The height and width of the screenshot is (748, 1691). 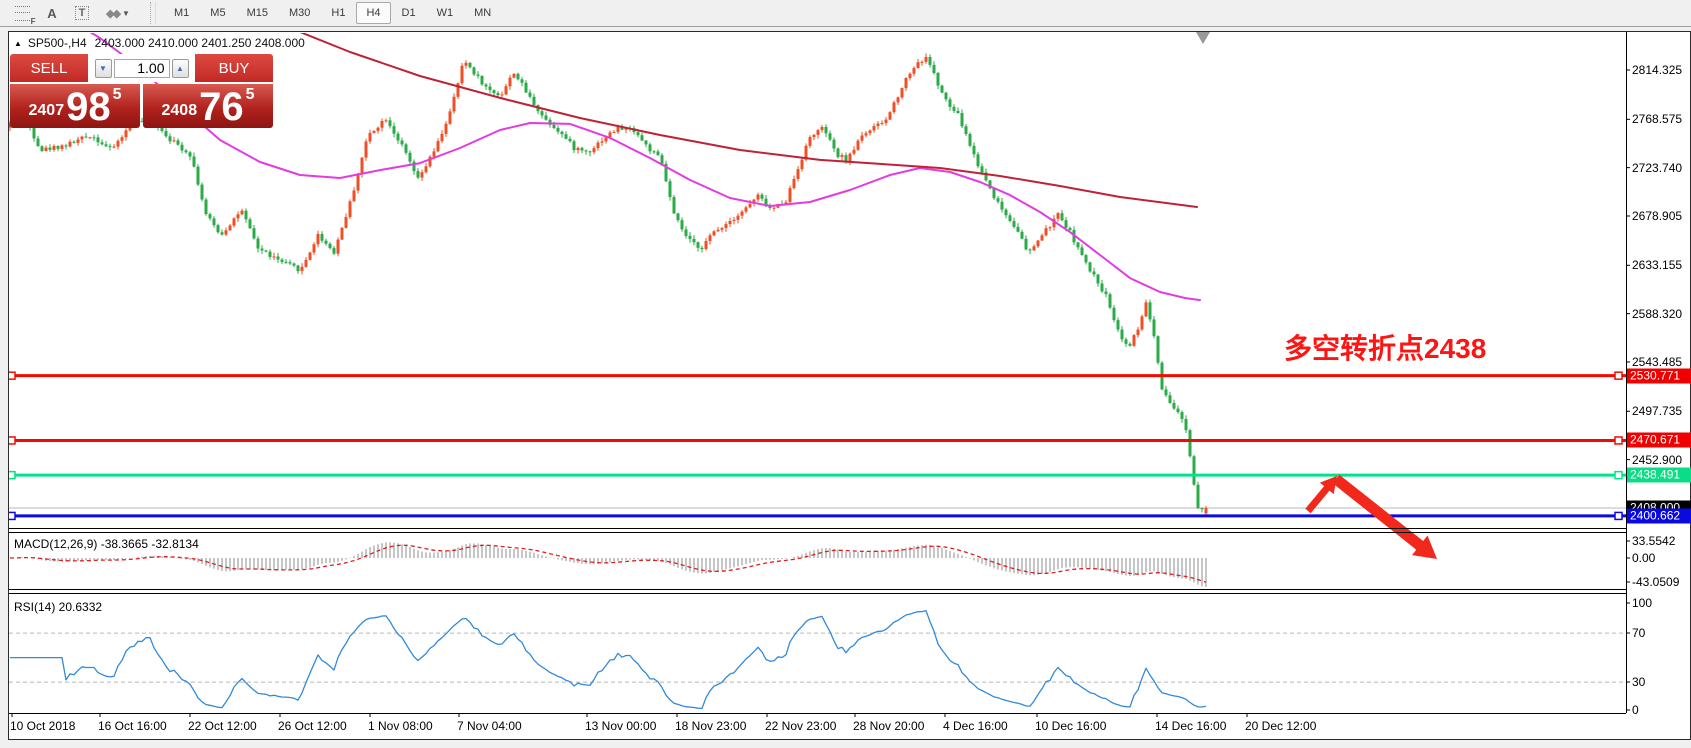 I want to click on buy-button: BUY, so click(x=234, y=68).